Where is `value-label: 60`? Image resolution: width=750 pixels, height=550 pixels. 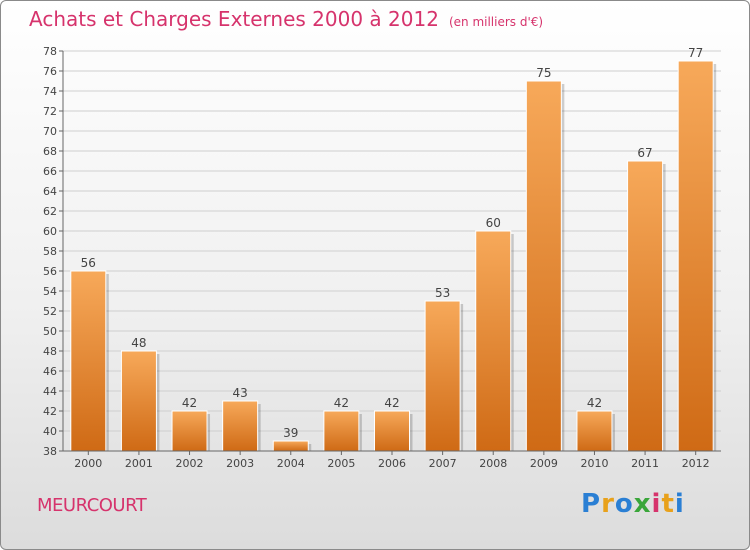
value-label: 60 is located at coordinates (493, 223).